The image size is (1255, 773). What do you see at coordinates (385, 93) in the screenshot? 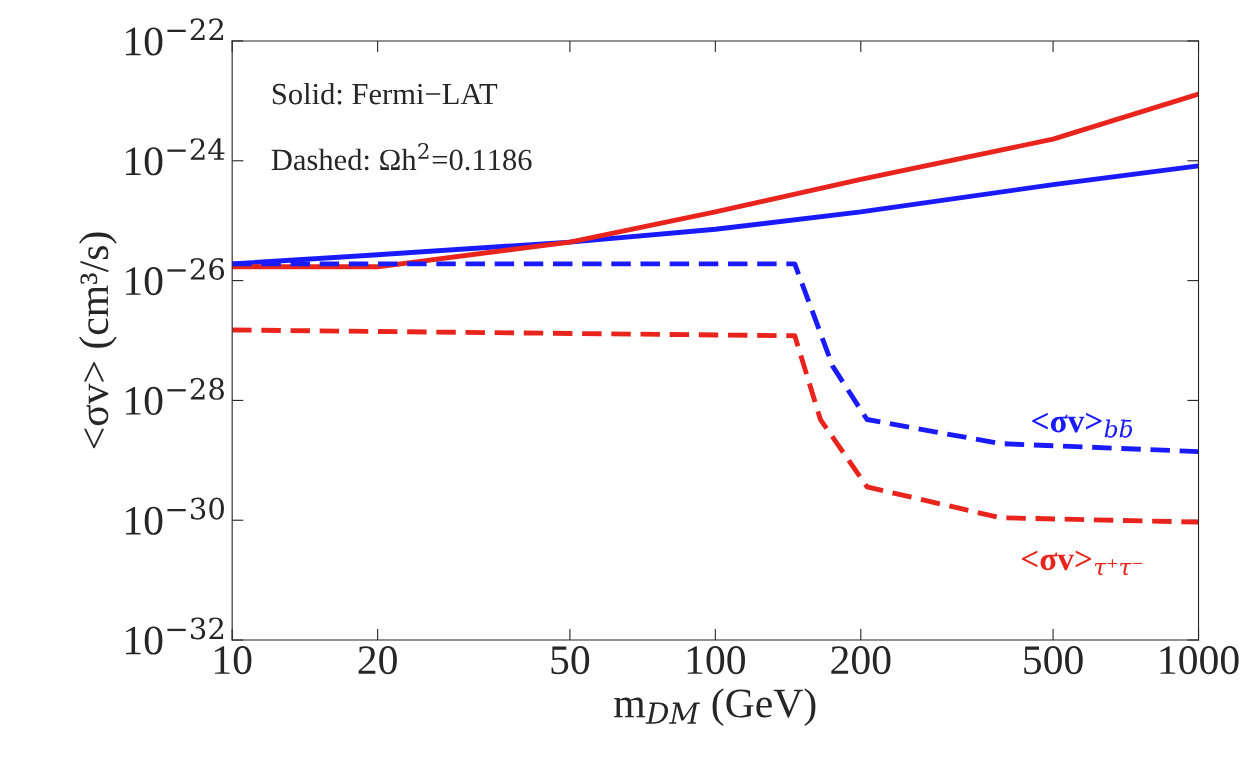
I see `annotation: Solid: Fermi−LAT` at bounding box center [385, 93].